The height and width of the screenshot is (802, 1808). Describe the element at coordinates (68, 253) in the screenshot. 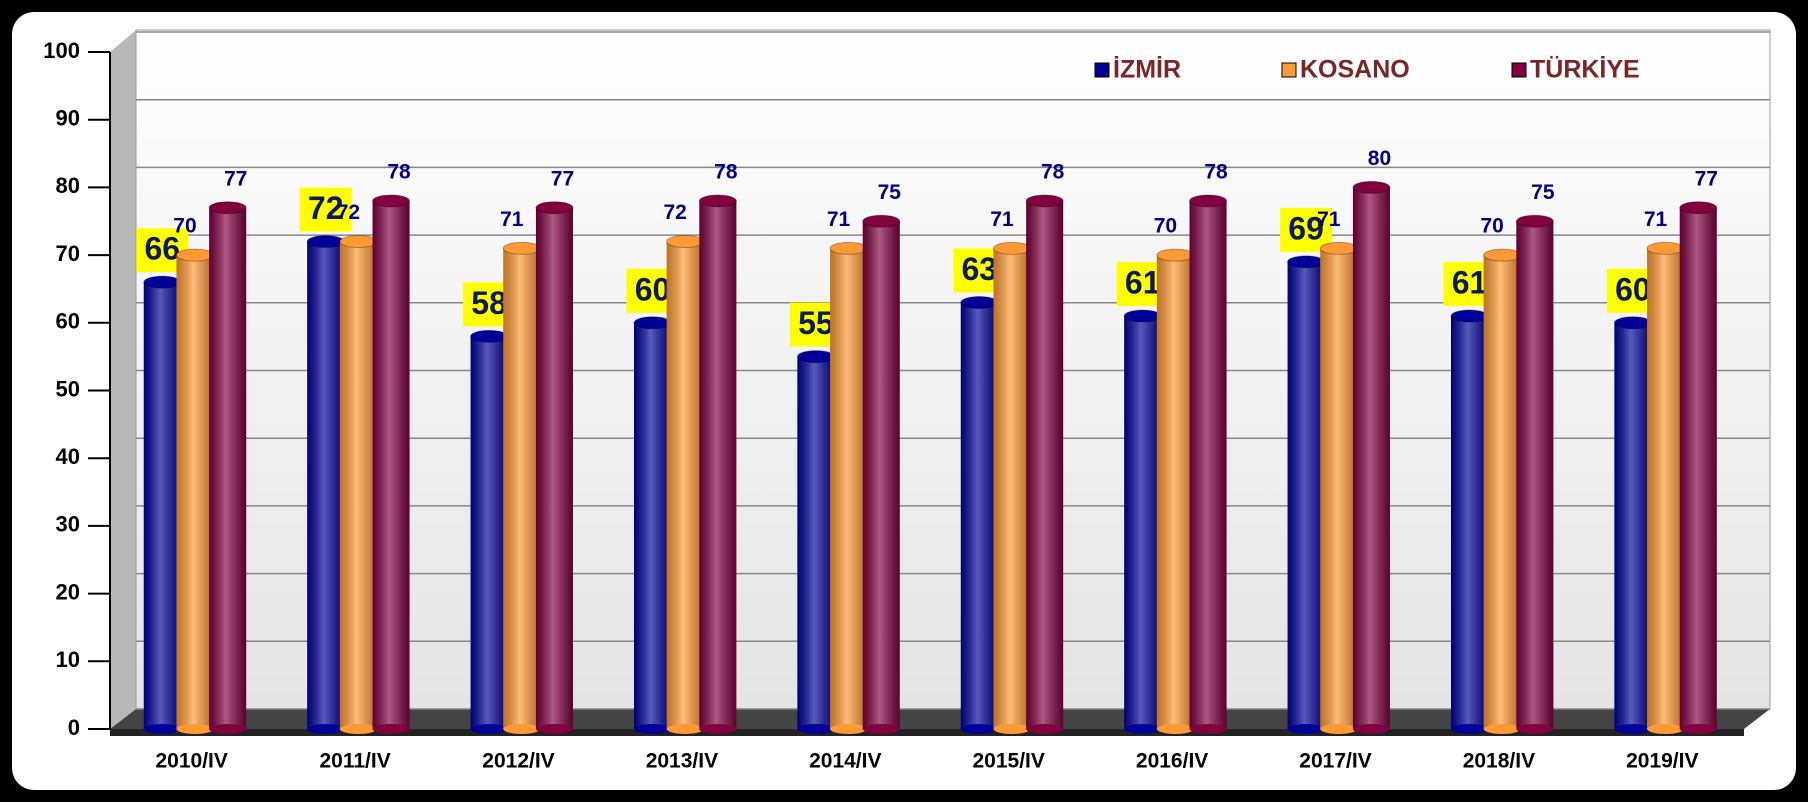

I see `y-tick-label: 70` at that location.